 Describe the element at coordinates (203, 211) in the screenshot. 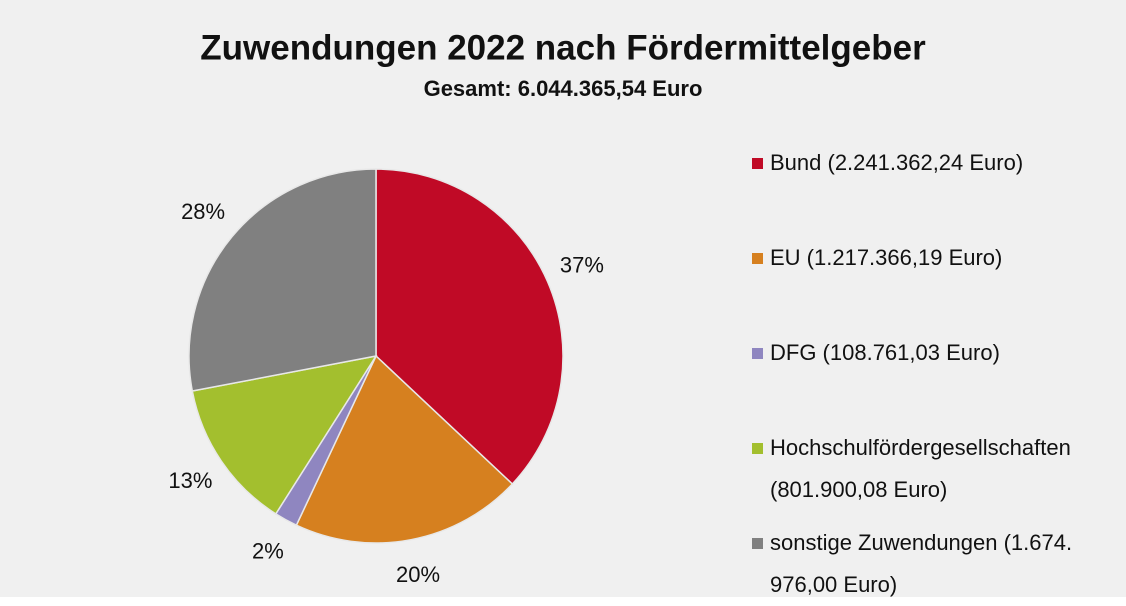

I see `data-label: 28%` at that location.